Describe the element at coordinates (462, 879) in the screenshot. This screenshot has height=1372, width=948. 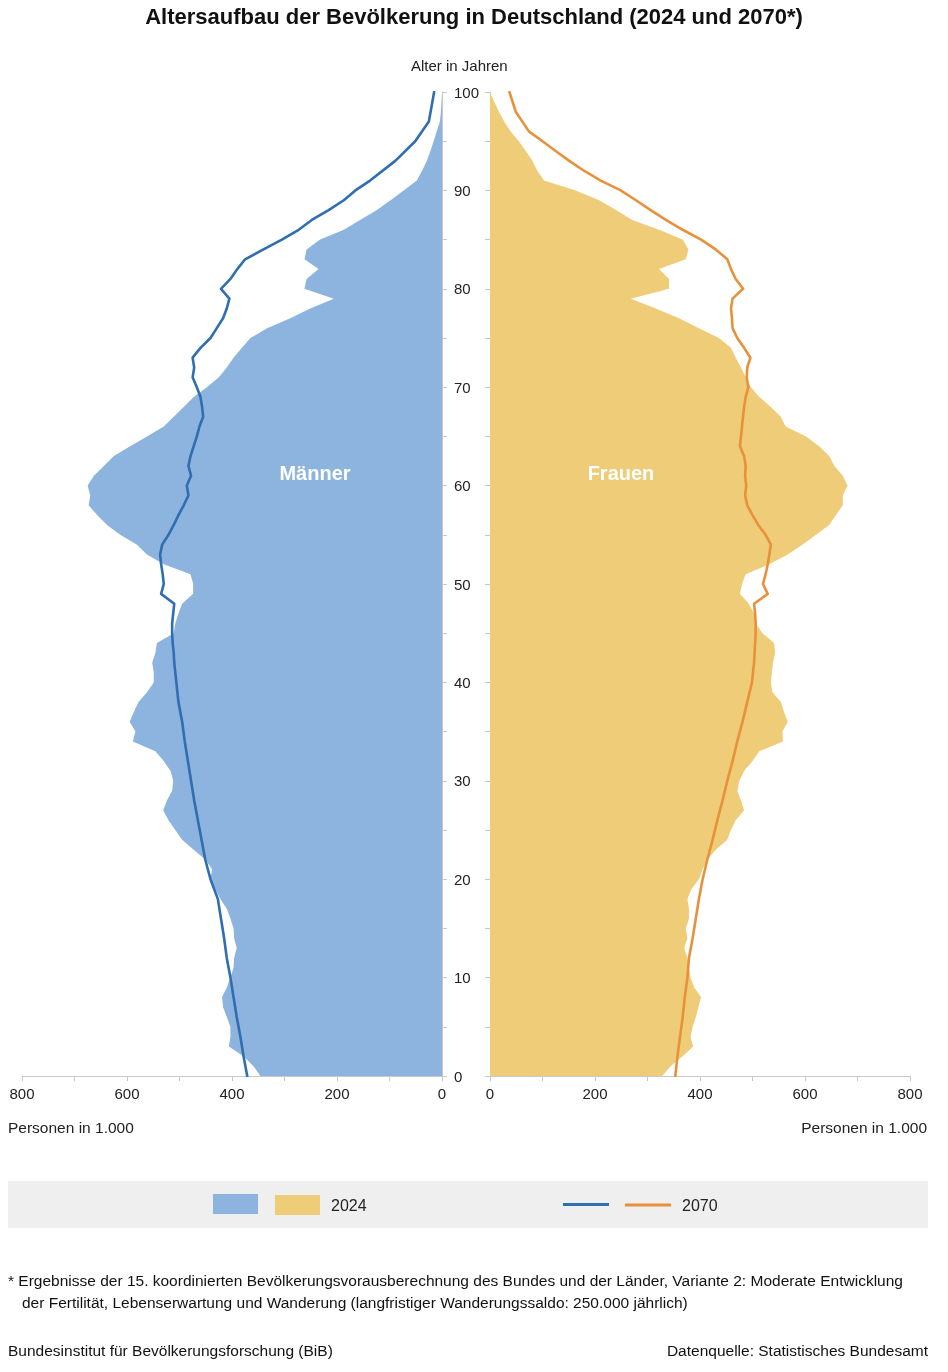
I see `y-tick-label: 20` at that location.